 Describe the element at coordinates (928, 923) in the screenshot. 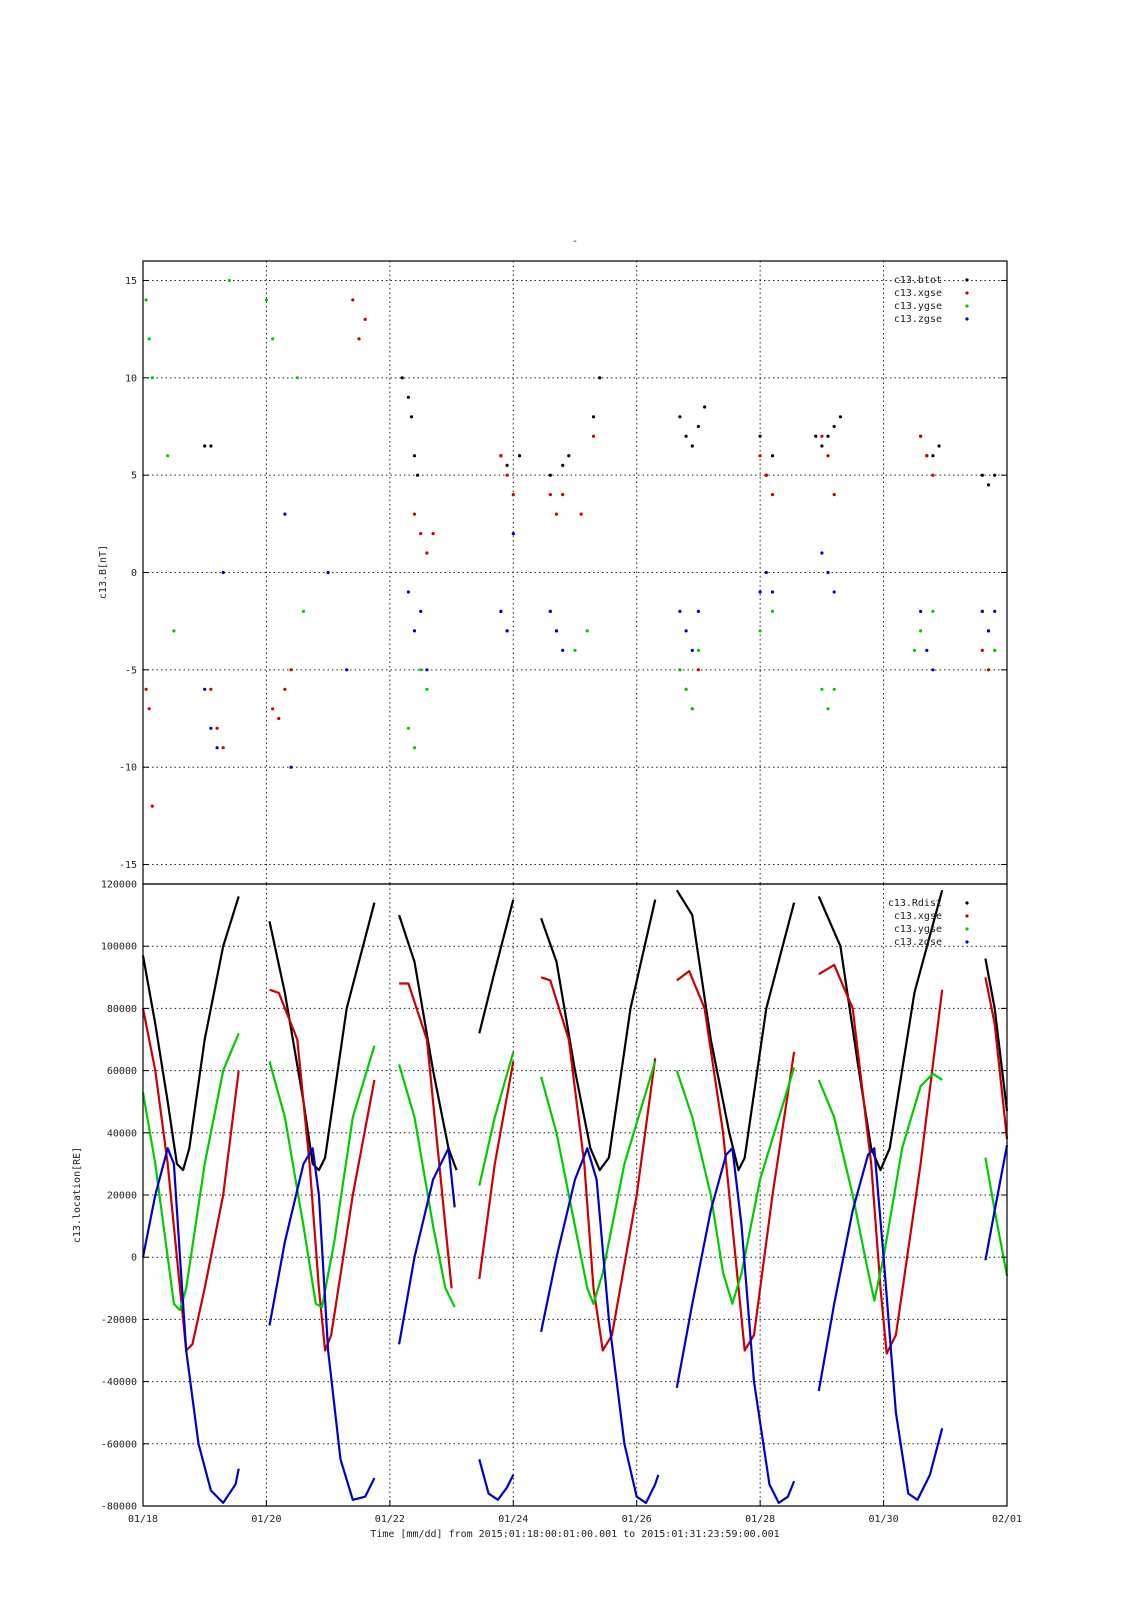

I see `location-legend: c13.Rdist c13.xgse c13.ygse c13.zgse` at that location.